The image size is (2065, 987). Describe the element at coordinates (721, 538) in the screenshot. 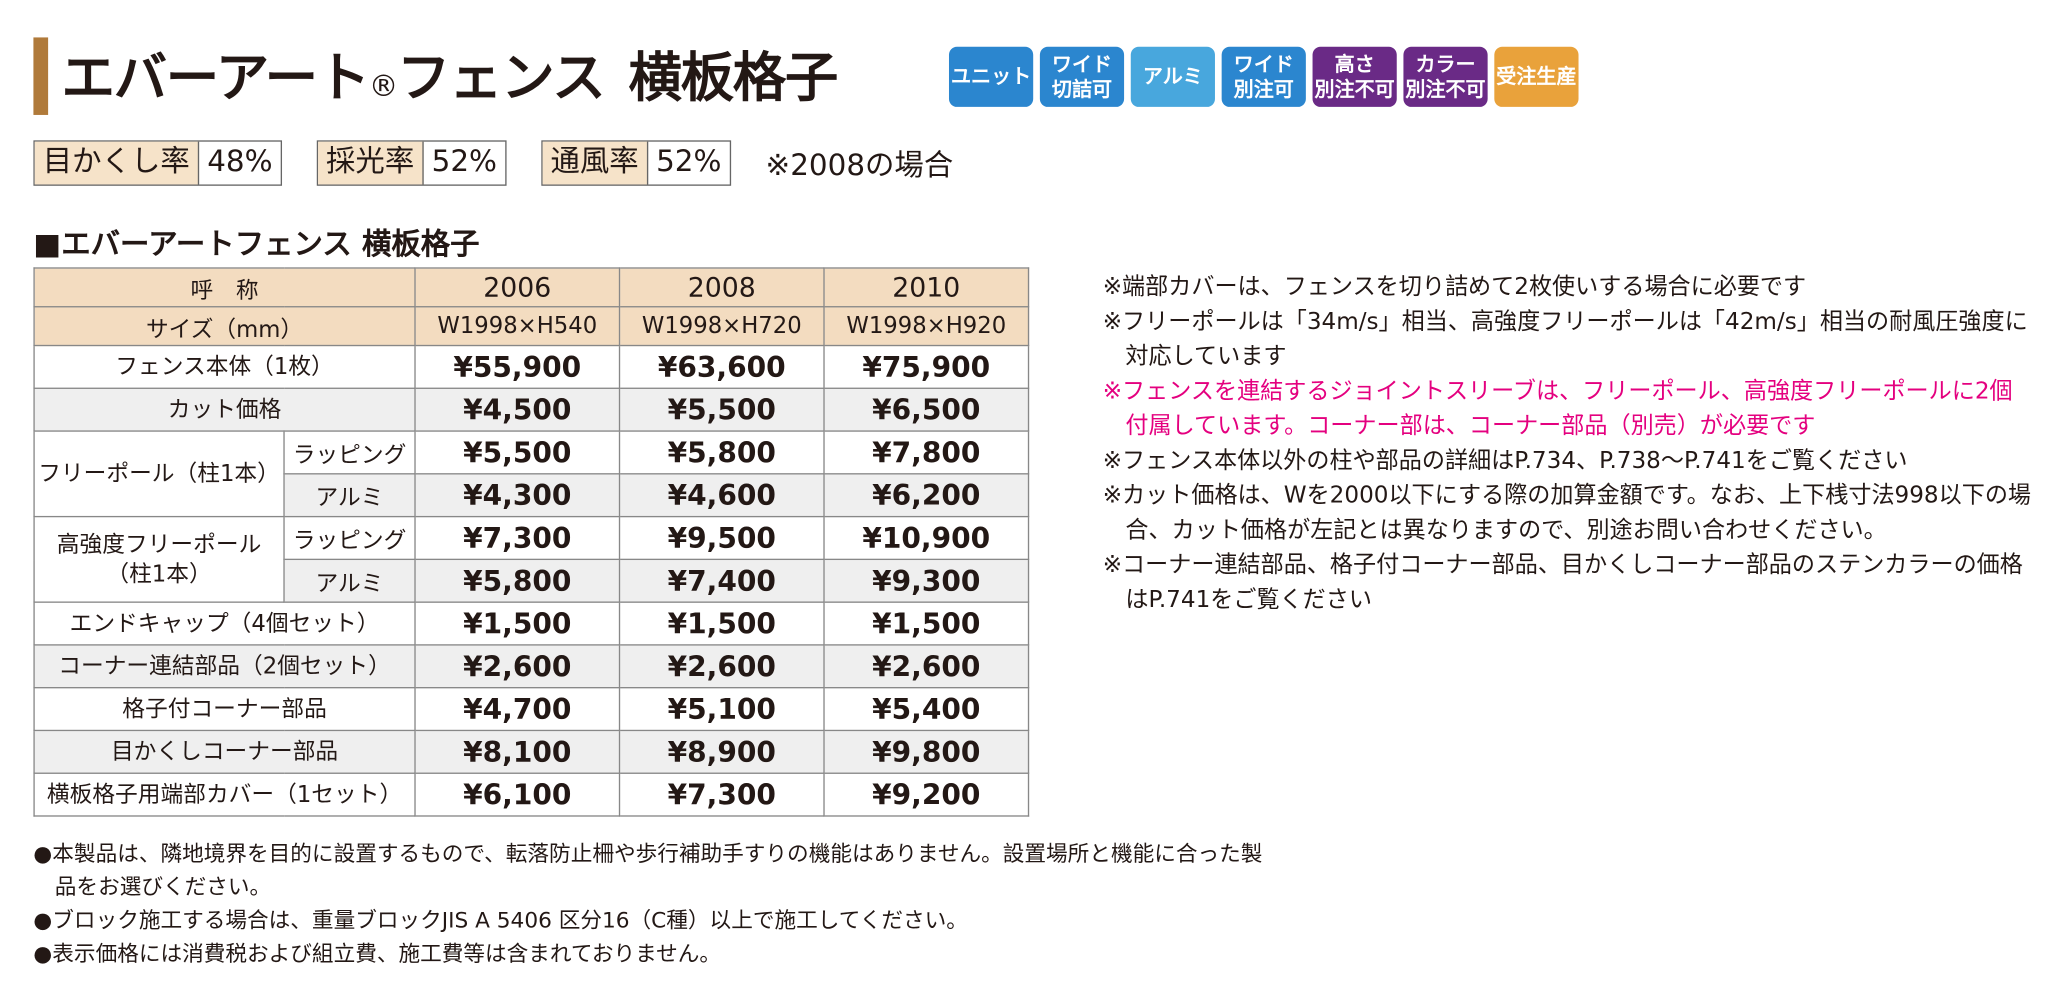

I see `price: ¥9,500` at that location.